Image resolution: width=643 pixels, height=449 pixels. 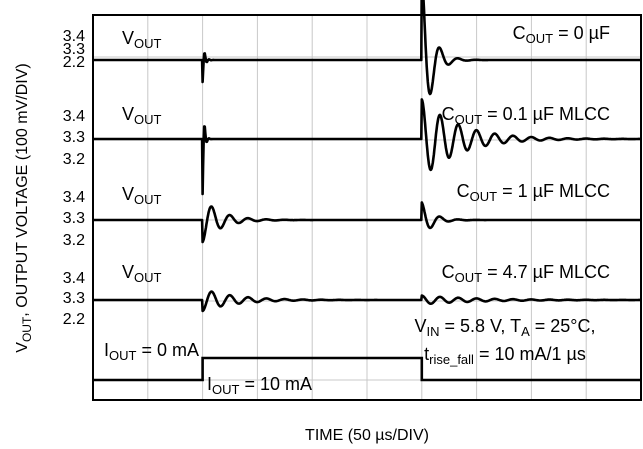 I want to click on condition-annotation: VIN = 5.8 V, TA = 25°C,, so click(x=505, y=327).